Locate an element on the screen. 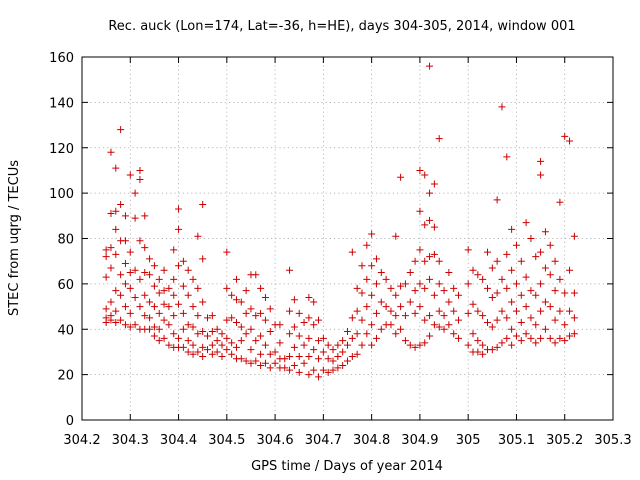  x-tick-label: 304.6 is located at coordinates (274, 440).